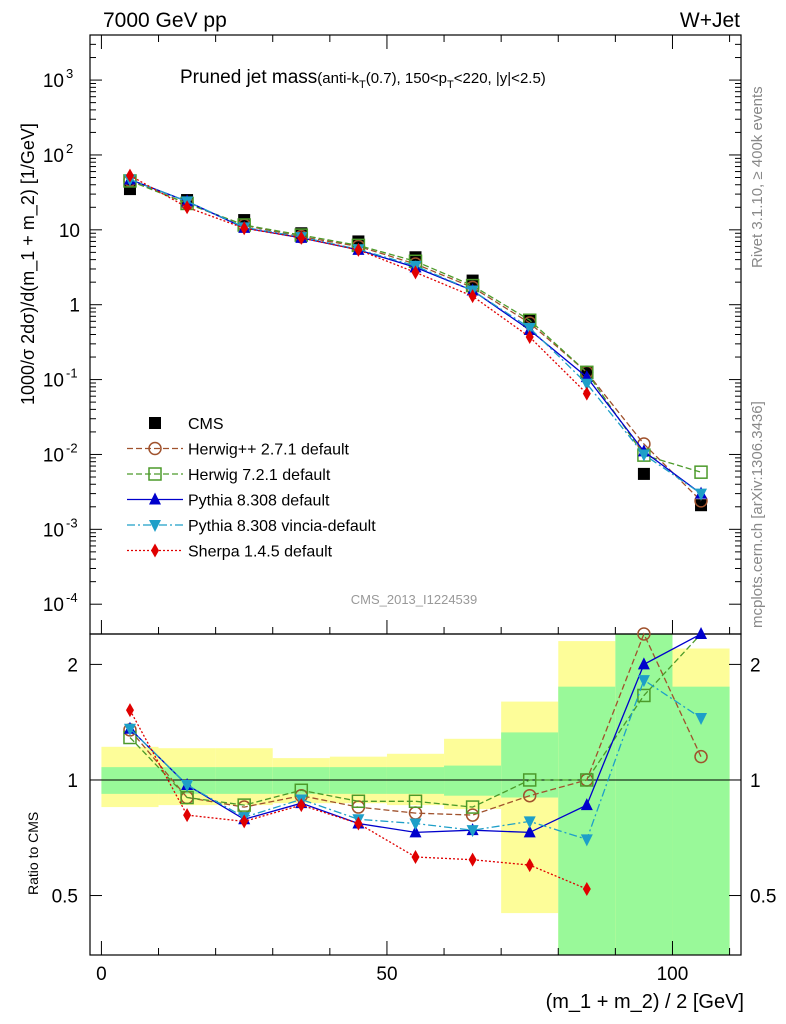 This screenshot has height=1024, width=786. I want to click on main-ytick-label-6: 10, so click(53, 156).